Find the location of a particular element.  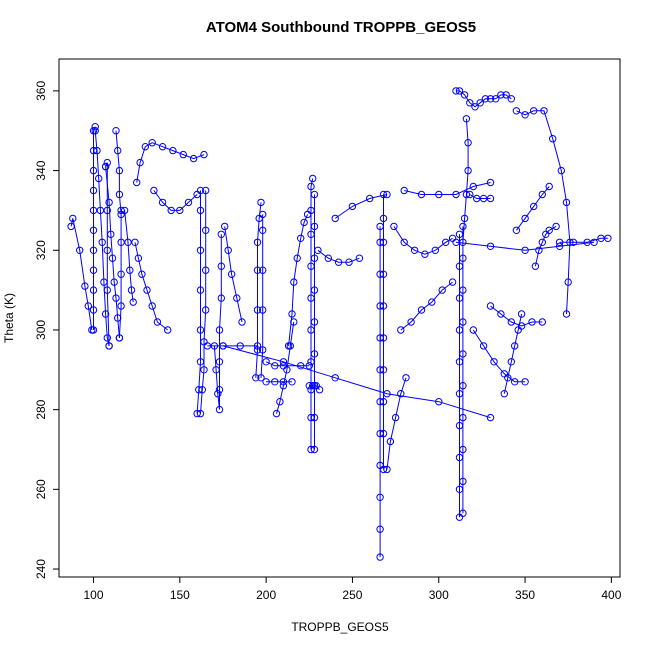

x-tick-label: 300 is located at coordinates (439, 595).